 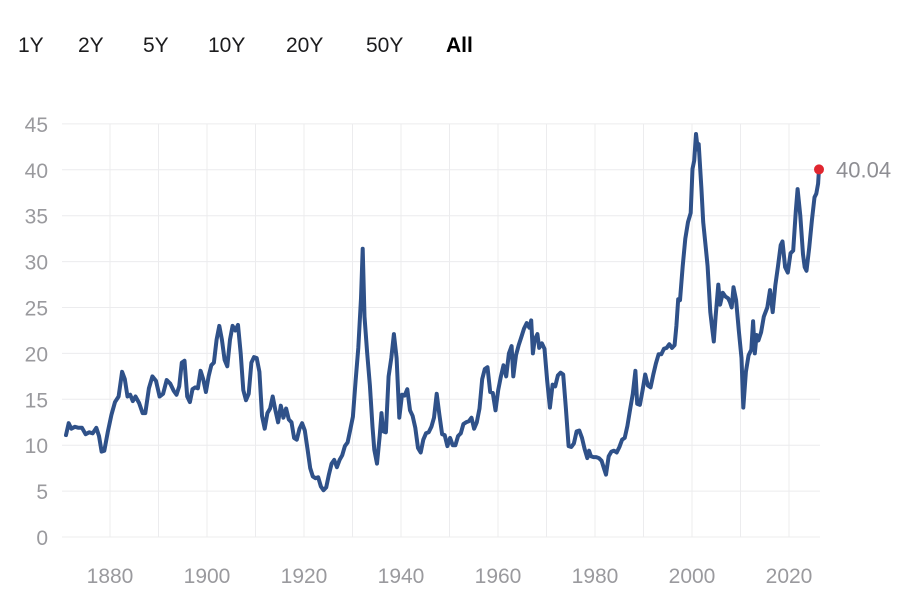 I want to click on x-tick-label: 1880, so click(x=110, y=576).